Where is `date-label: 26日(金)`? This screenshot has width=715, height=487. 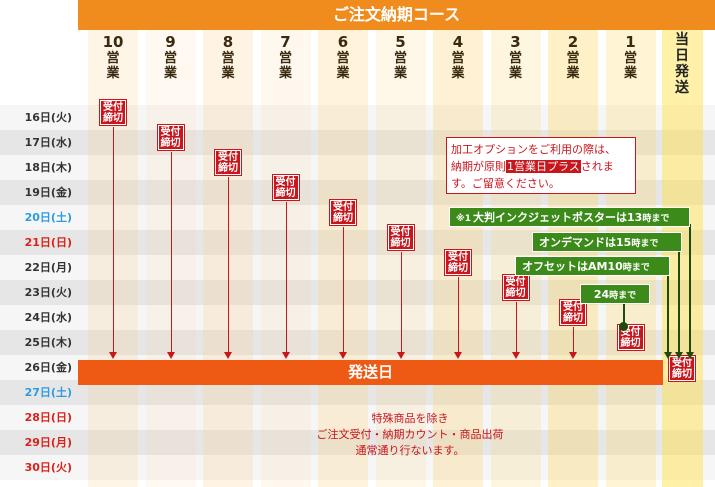
date-label: 26日(金) is located at coordinates (48, 367).